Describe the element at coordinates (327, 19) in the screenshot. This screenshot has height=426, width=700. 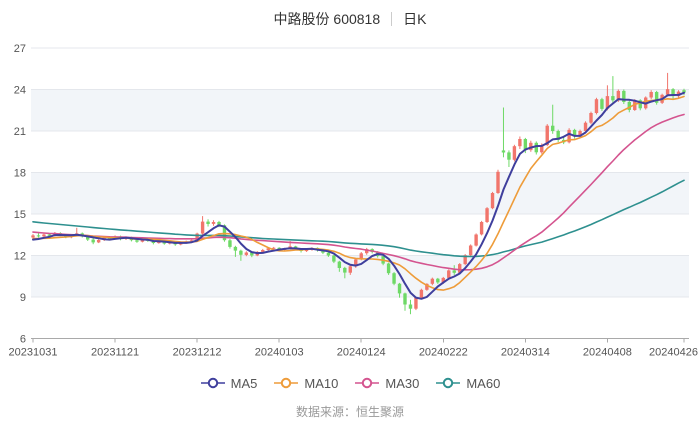
I see `stock-title: 中路股份 600818` at that location.